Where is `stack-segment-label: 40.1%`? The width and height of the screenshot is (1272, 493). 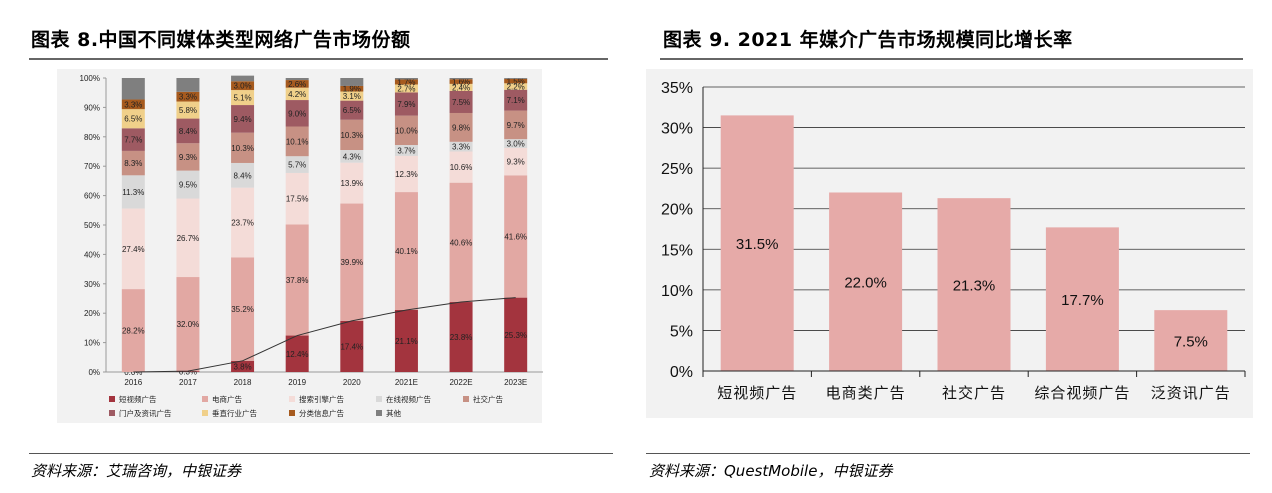 stack-segment-label: 40.1% is located at coordinates (406, 251).